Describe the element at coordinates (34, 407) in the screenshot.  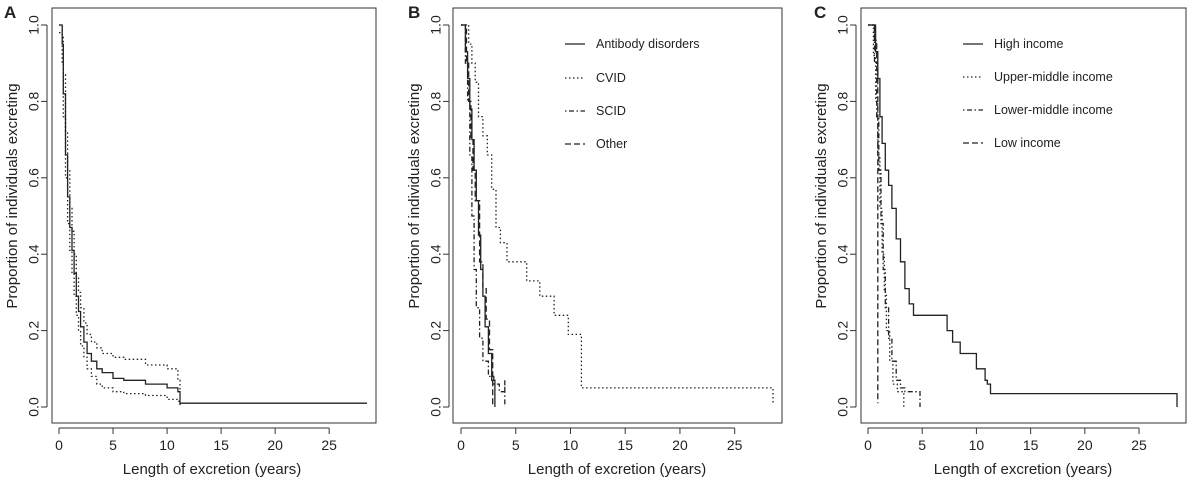
I see `y-tick-label-a-0: 0.0` at that location.